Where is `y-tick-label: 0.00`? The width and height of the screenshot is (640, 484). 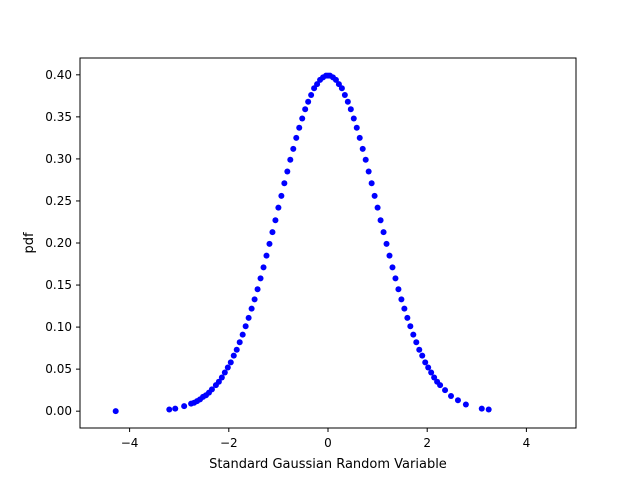
y-tick-label: 0.00 is located at coordinates (58, 411).